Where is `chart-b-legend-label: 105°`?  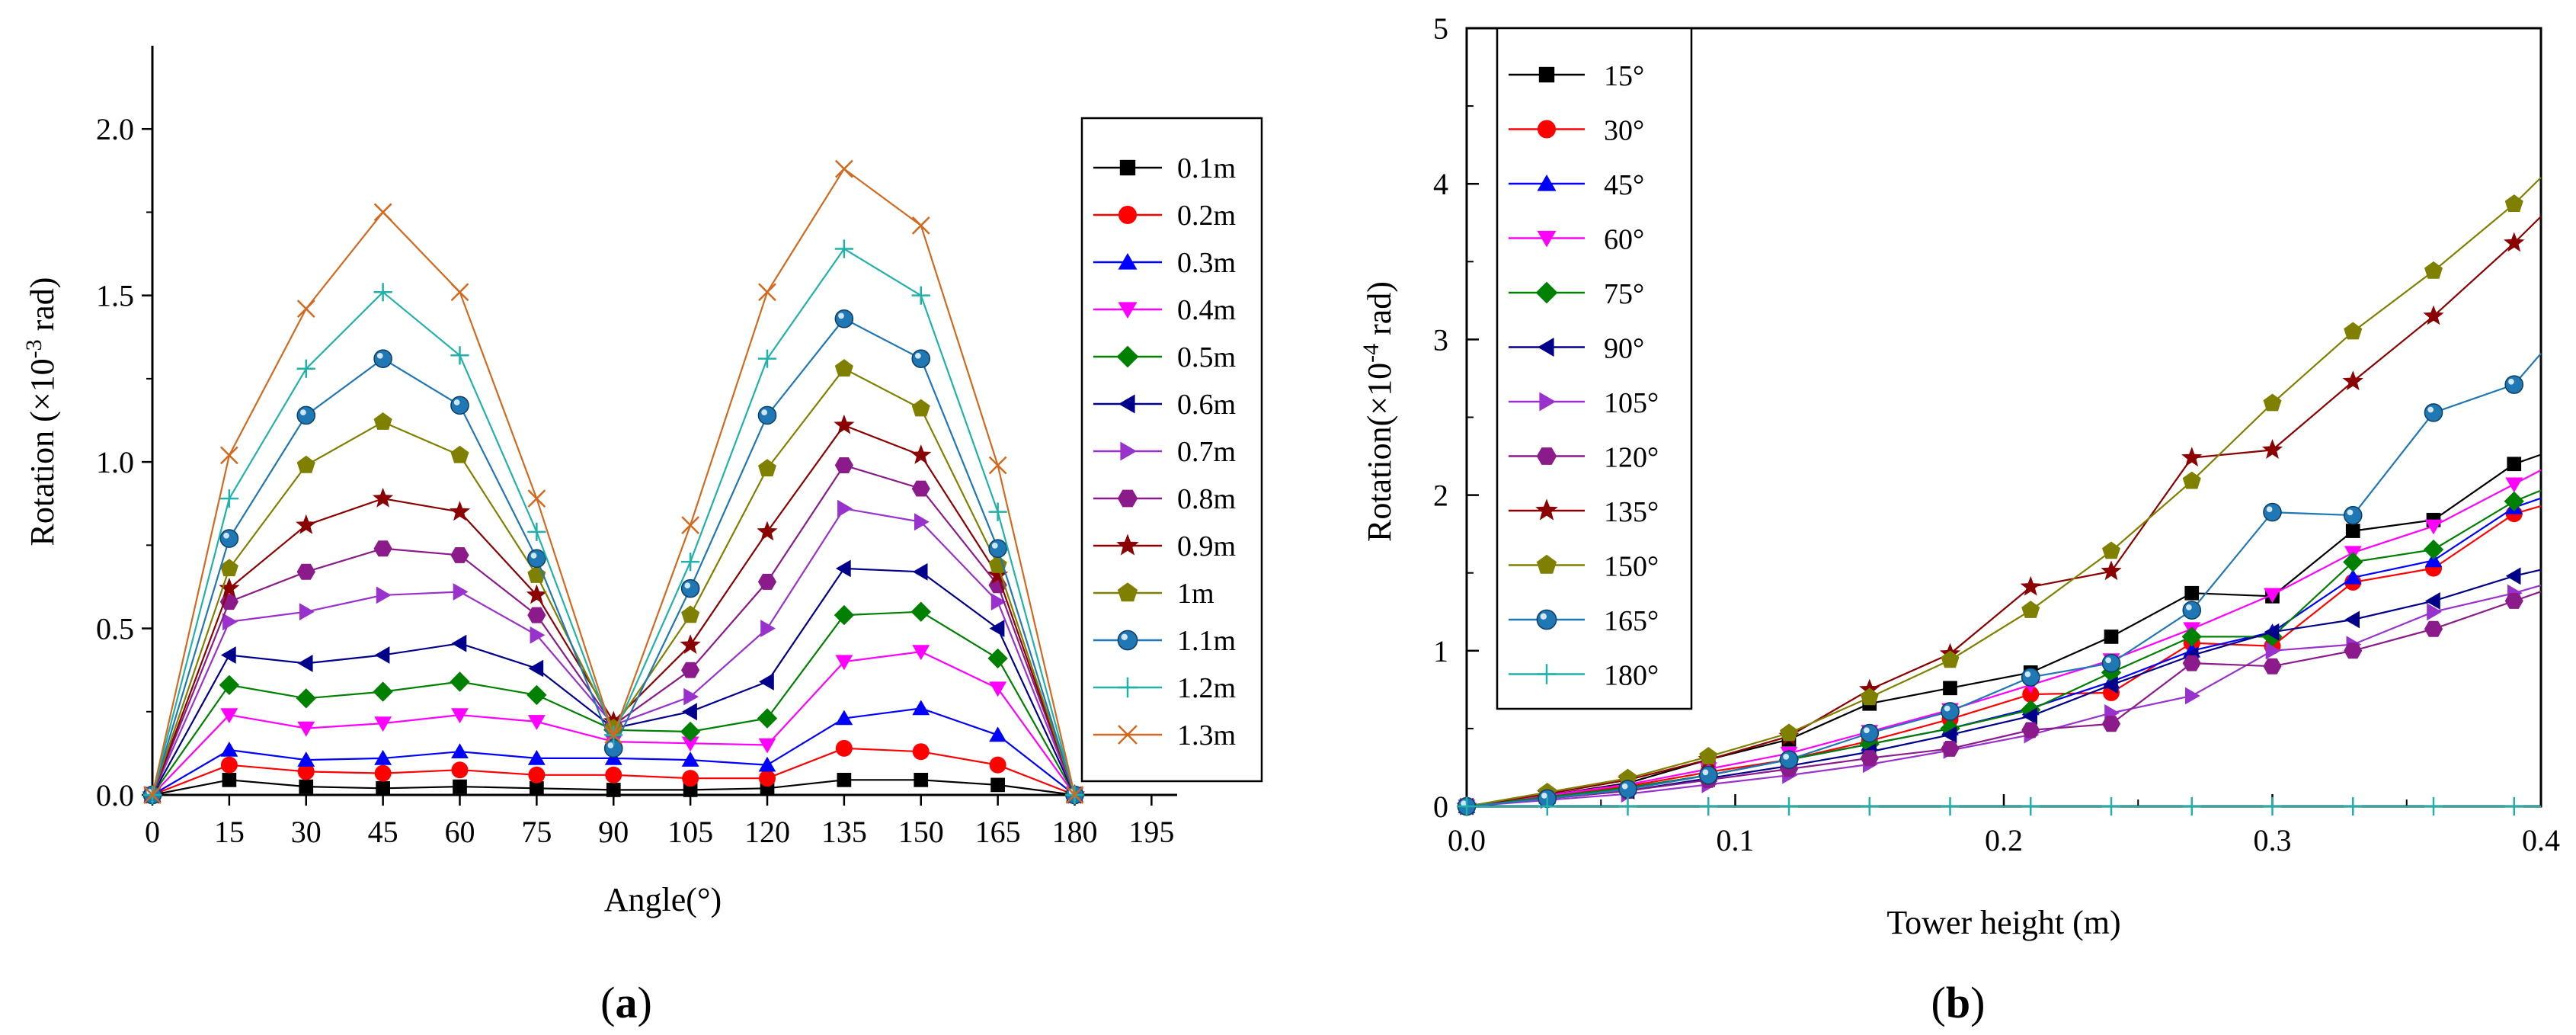
chart-b-legend-label: 105° is located at coordinates (1631, 403).